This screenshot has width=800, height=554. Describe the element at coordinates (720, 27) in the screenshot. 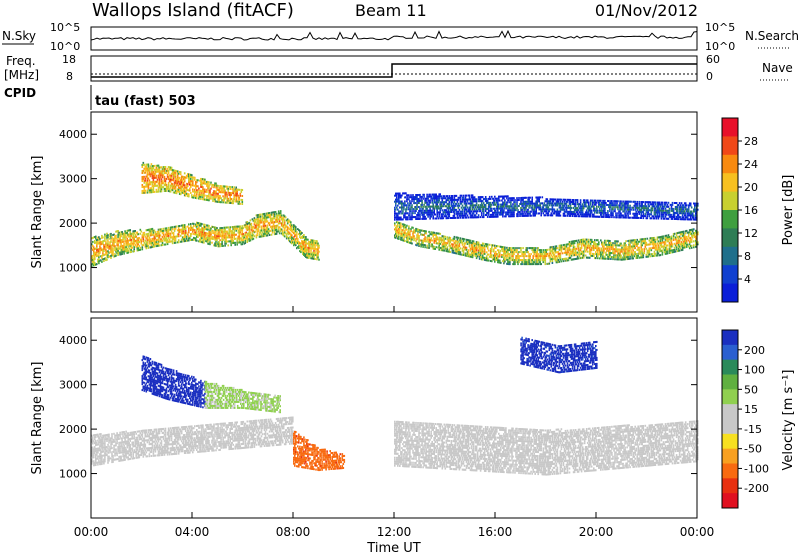

I see `nsearch-tick-top: 10^5` at that location.